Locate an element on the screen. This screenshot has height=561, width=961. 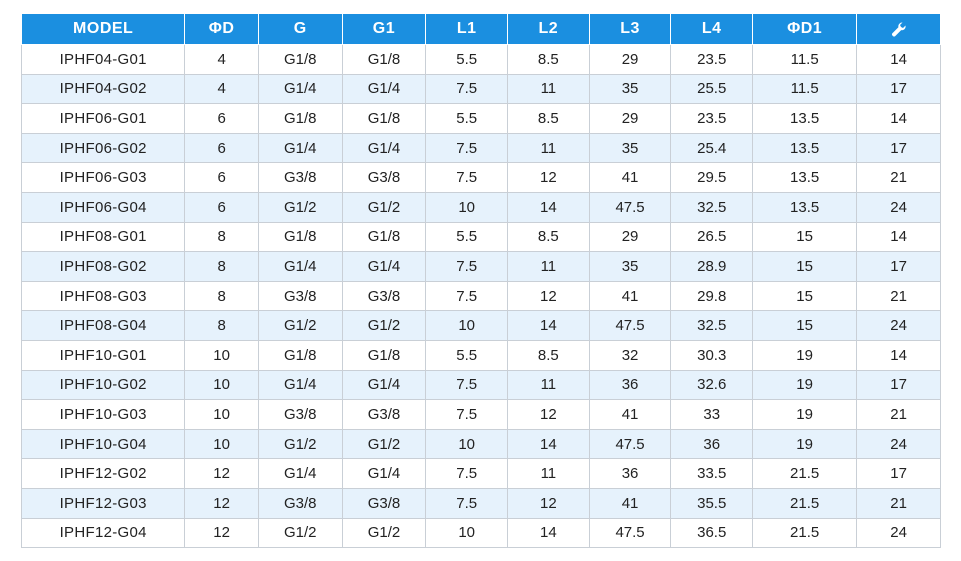
cell-model: IPHF12-G03 is located at coordinates (103, 503).